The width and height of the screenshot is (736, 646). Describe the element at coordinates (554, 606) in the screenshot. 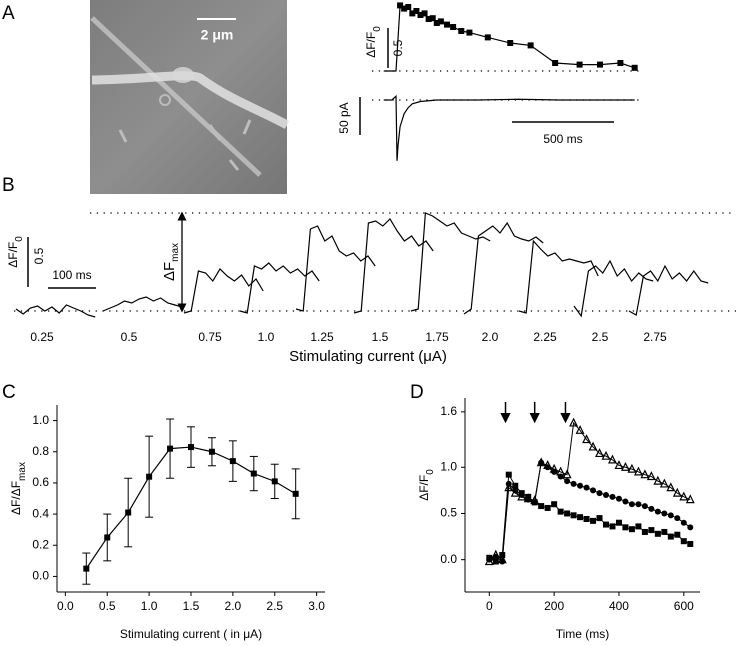

I see `x-tick-label: 200` at that location.